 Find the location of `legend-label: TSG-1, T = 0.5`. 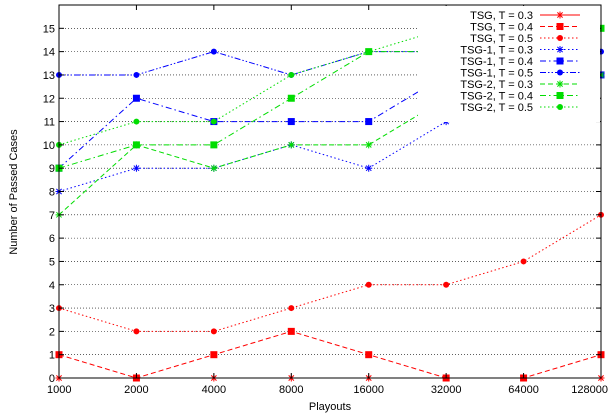

legend-label: TSG-1, T = 0.5 is located at coordinates (496, 74).